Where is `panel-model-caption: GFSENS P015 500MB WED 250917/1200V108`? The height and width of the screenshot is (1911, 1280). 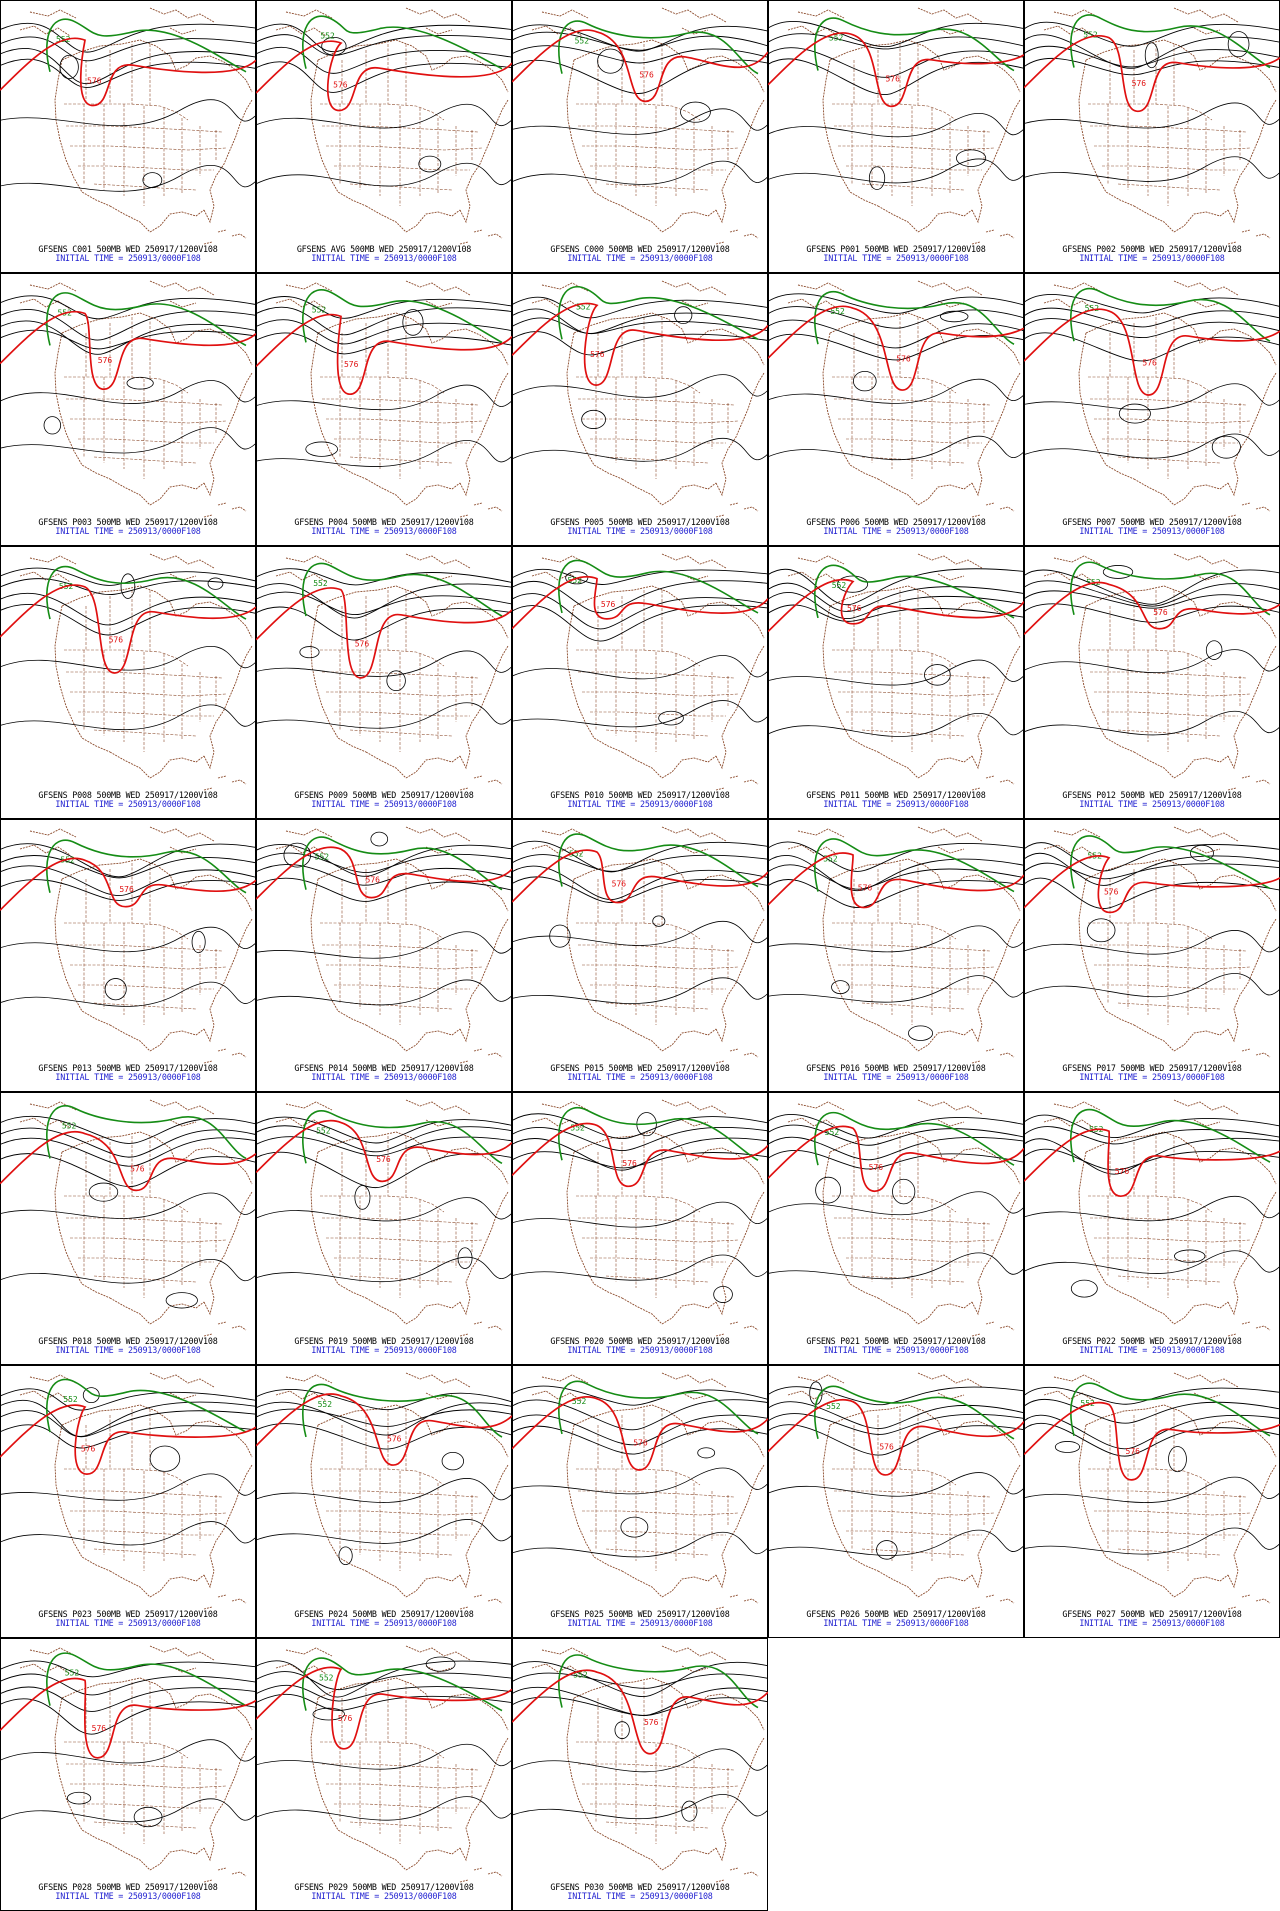
panel-model-caption: GFSENS P015 500MB WED 250917/1200V108 is located at coordinates (640, 1068).